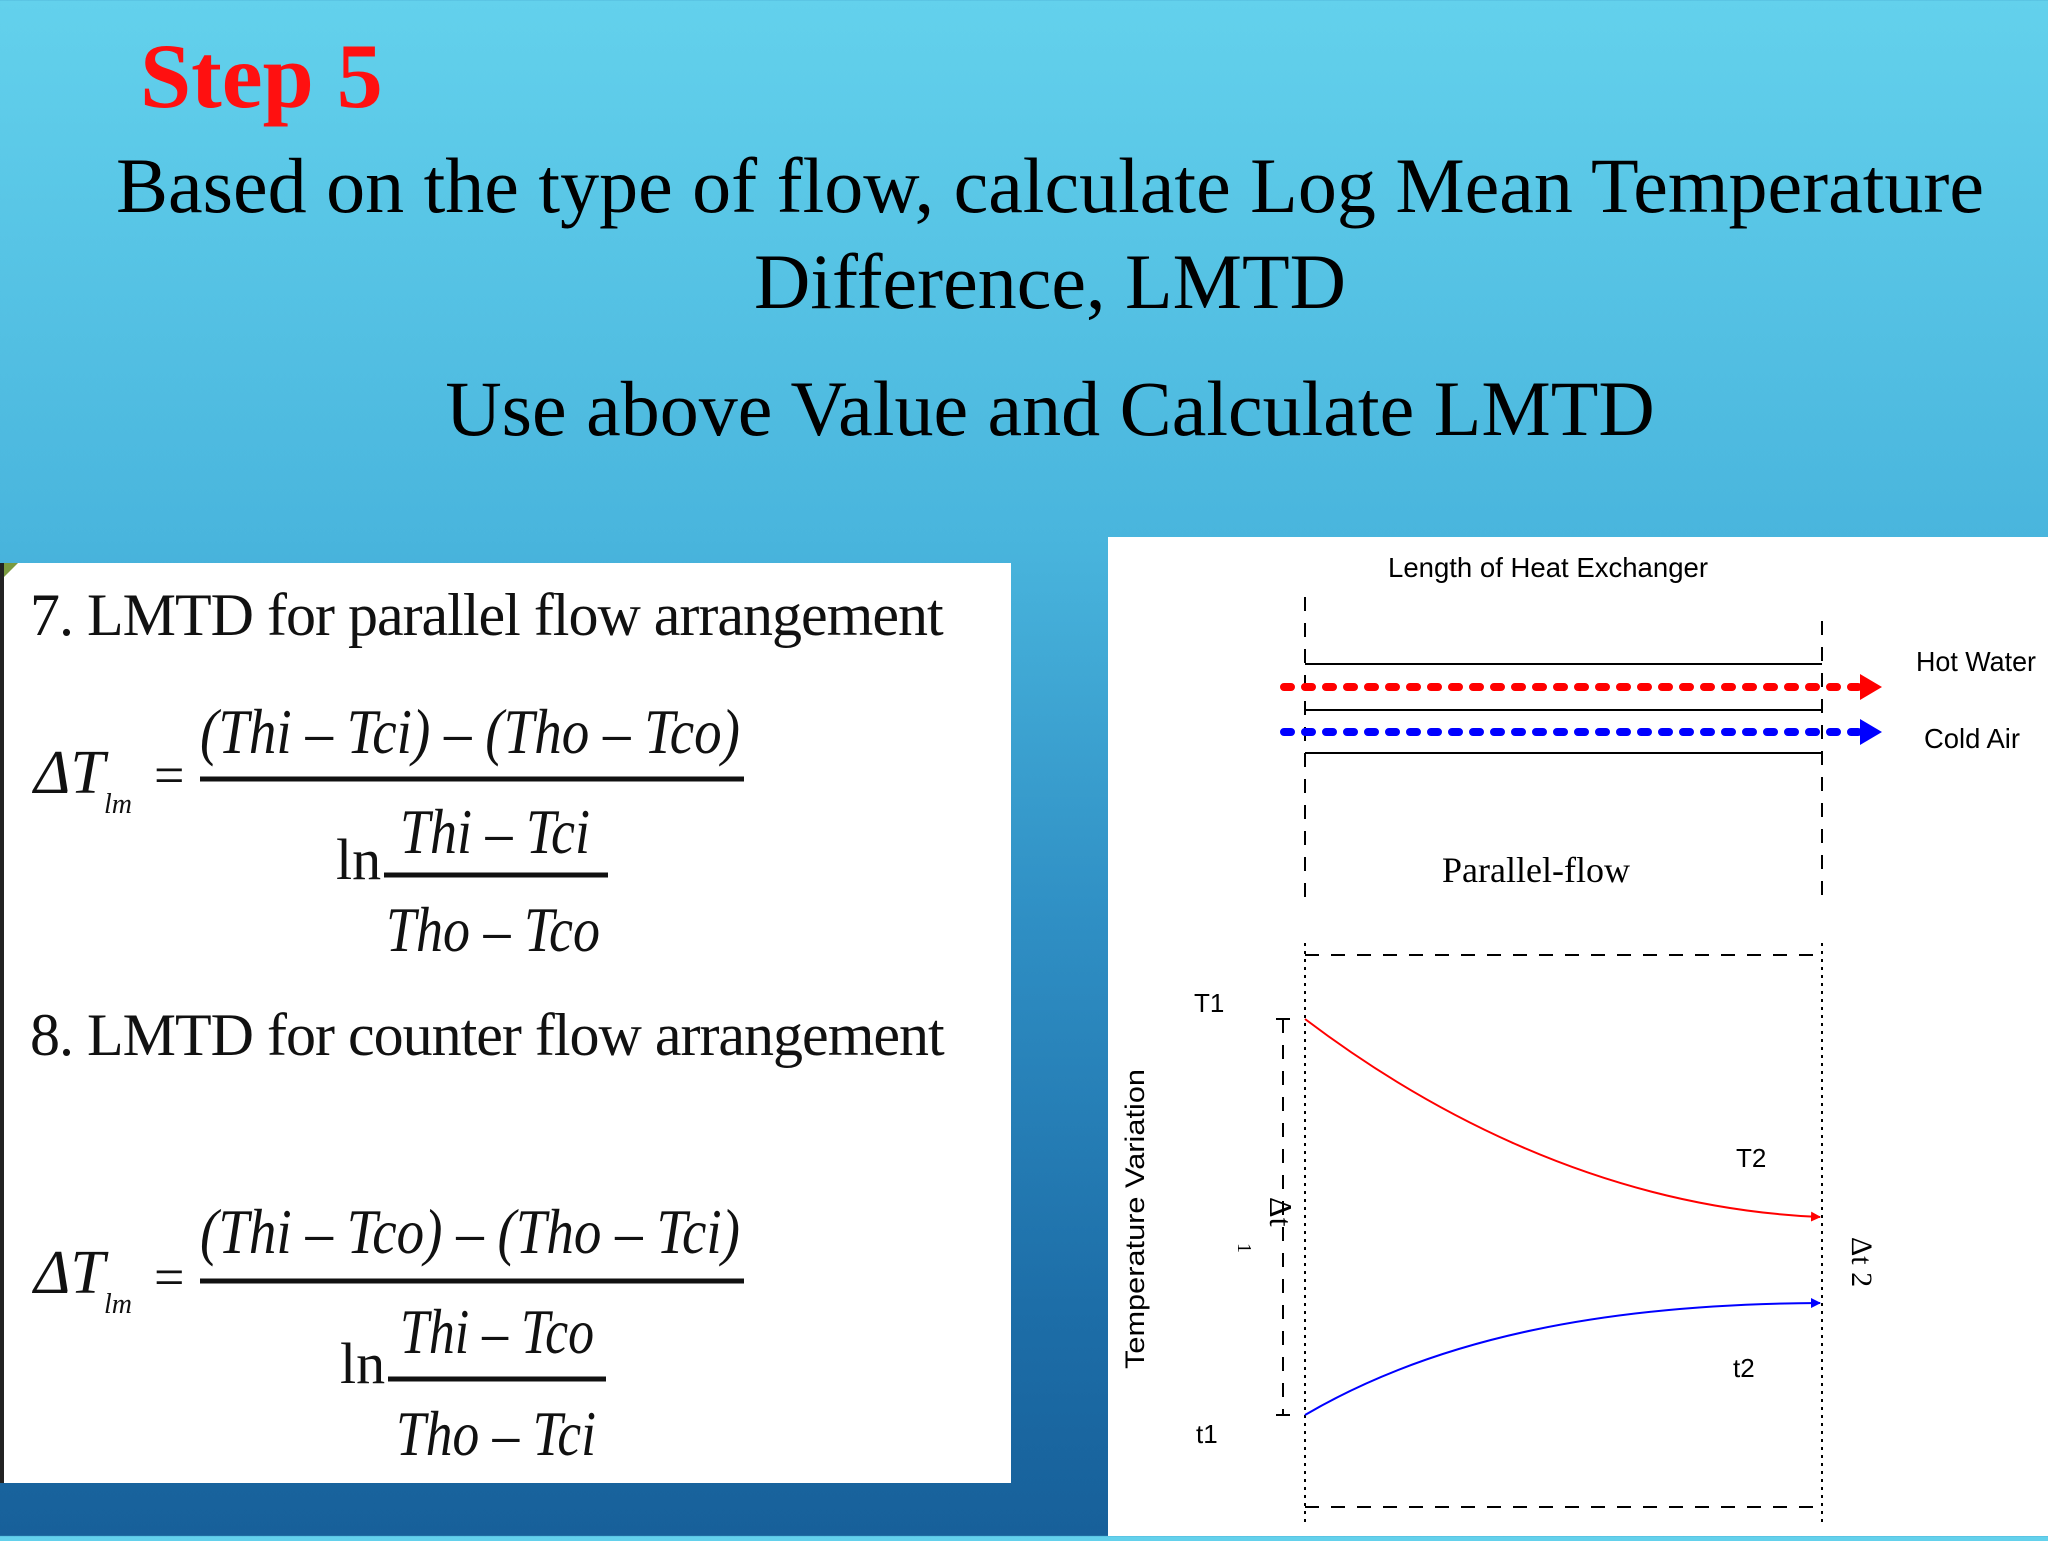  I want to click on hot-water-arrowhead, so click(1871, 687).